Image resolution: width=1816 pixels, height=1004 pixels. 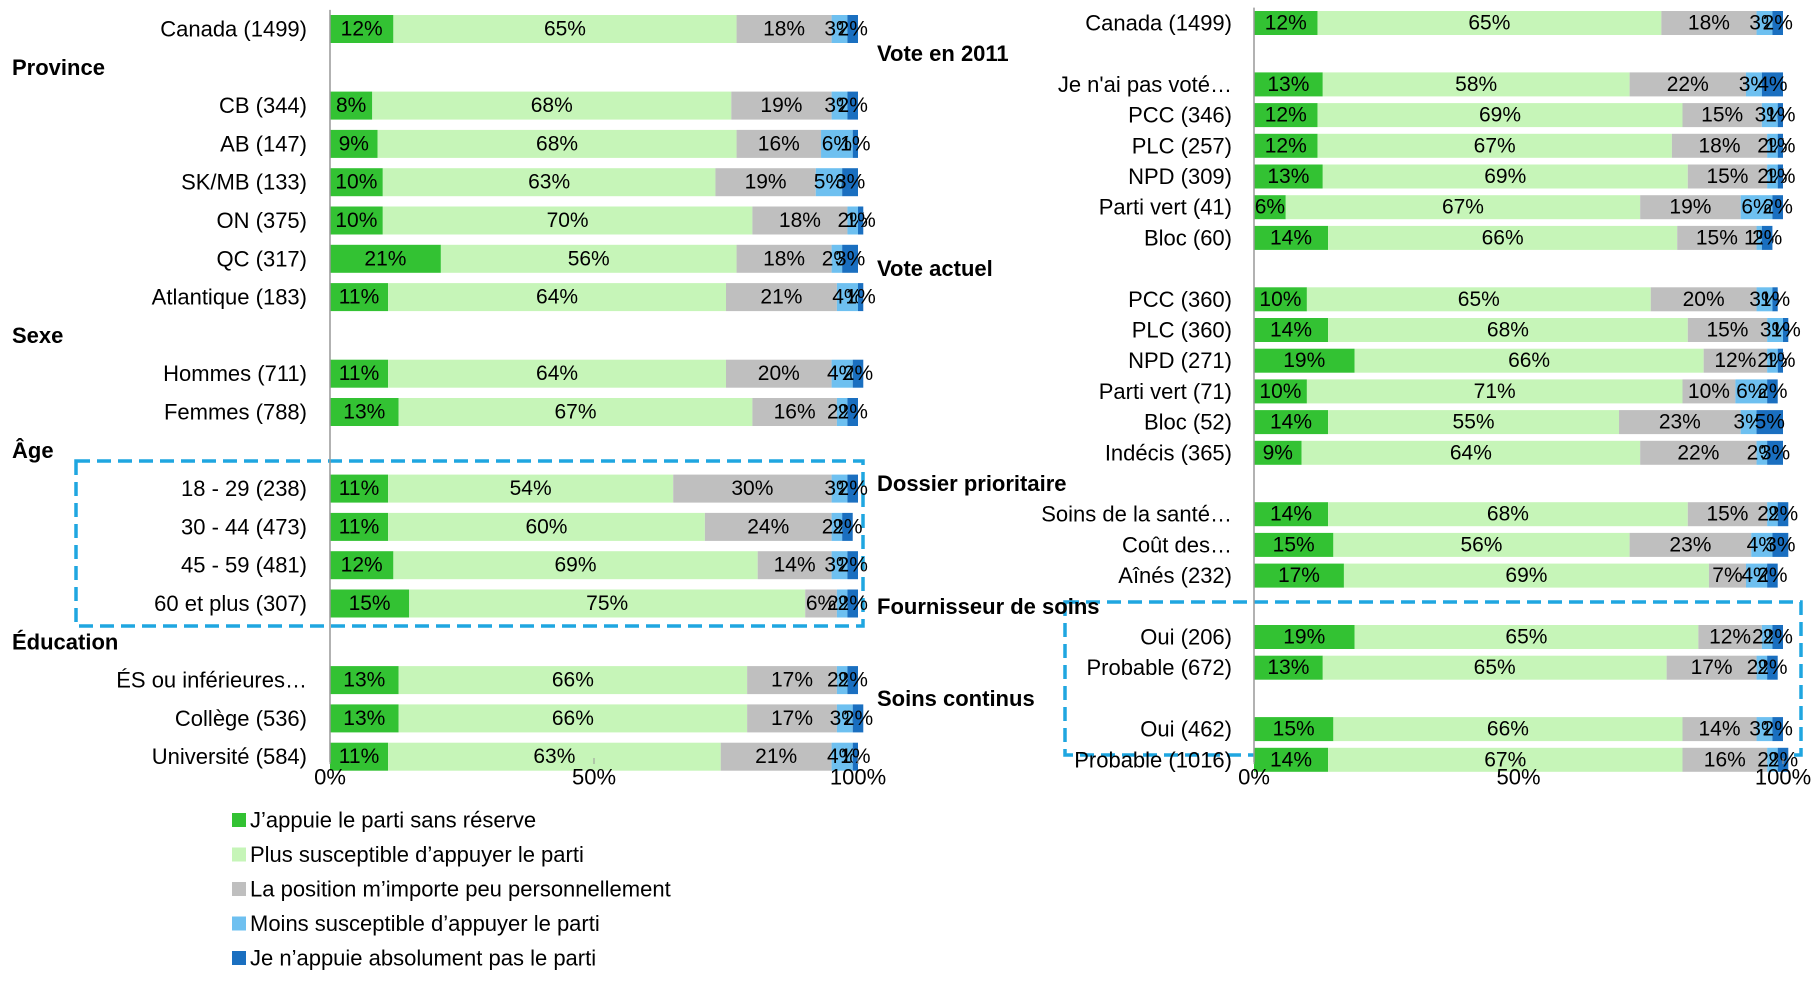 What do you see at coordinates (1278, 452) in the screenshot?
I see `value-label: 9%` at bounding box center [1278, 452].